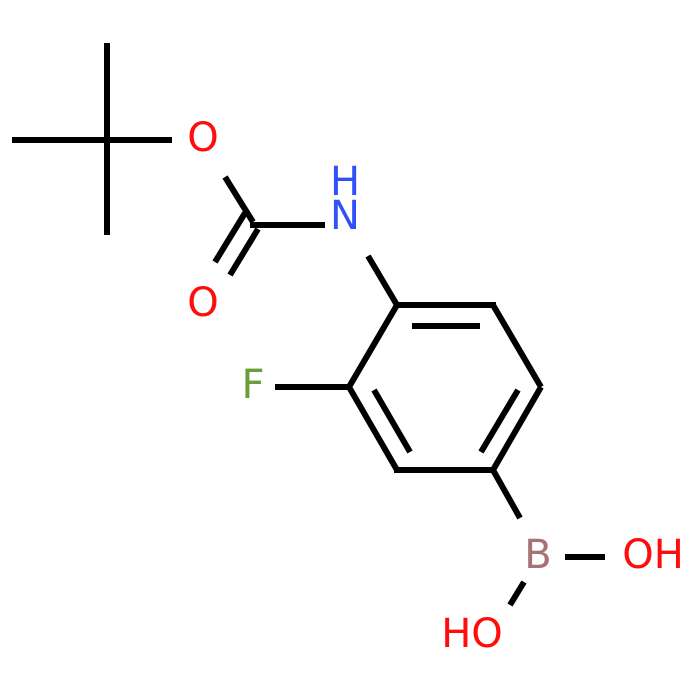 This screenshot has width=700, height=700. Describe the element at coordinates (472, 634) in the screenshot. I see `atom-label: HO` at that location.